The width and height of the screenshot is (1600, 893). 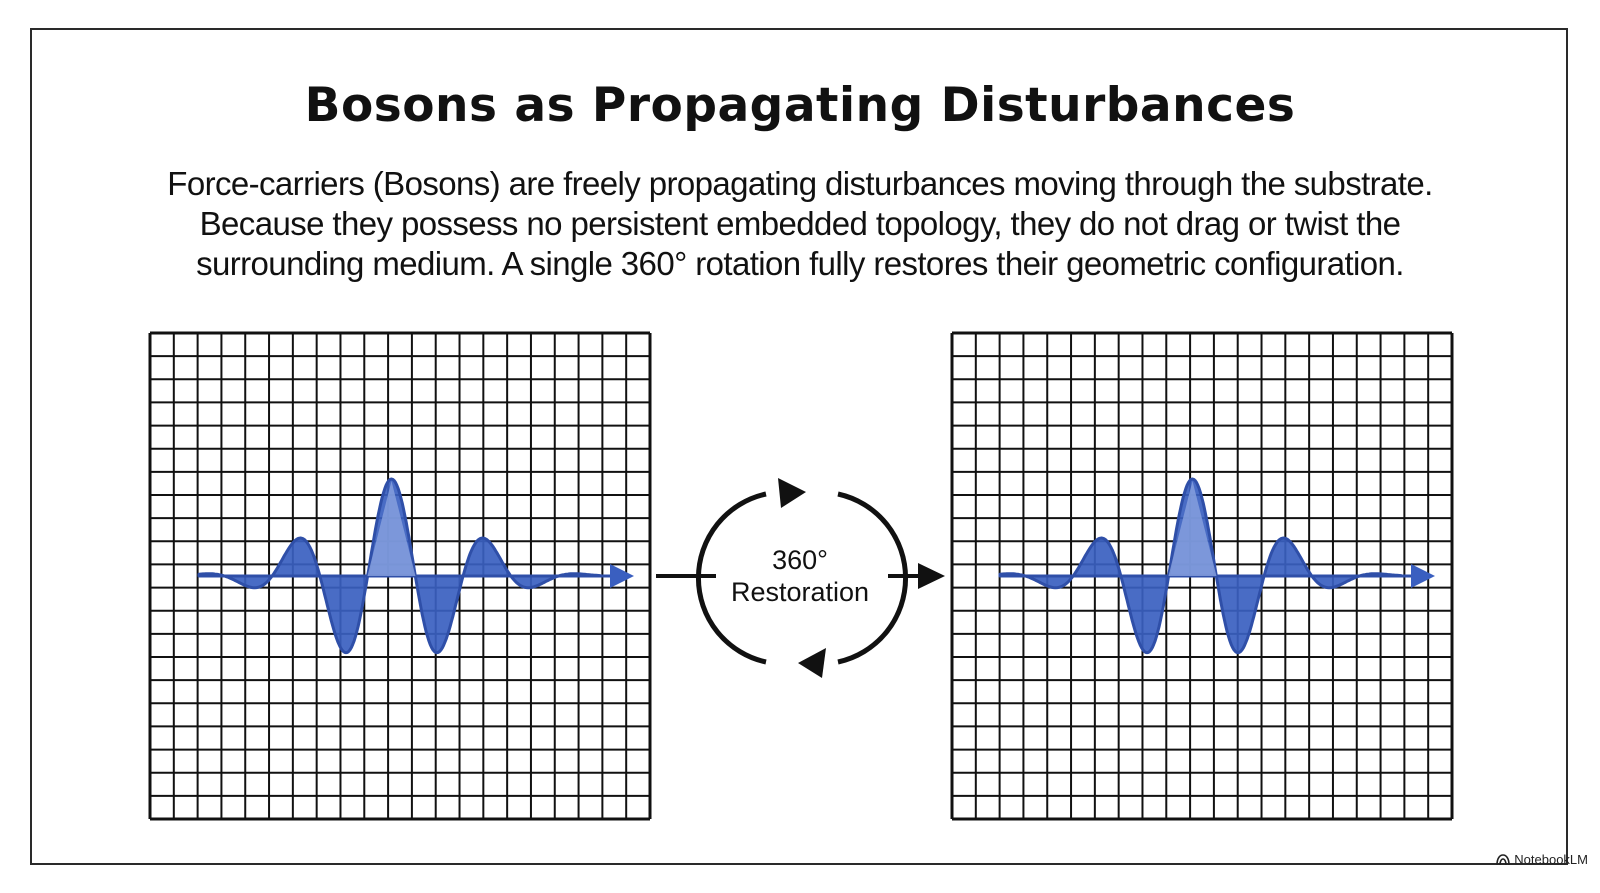 What do you see at coordinates (1503, 859) in the screenshot?
I see `notebooklm-logo-icon` at bounding box center [1503, 859].